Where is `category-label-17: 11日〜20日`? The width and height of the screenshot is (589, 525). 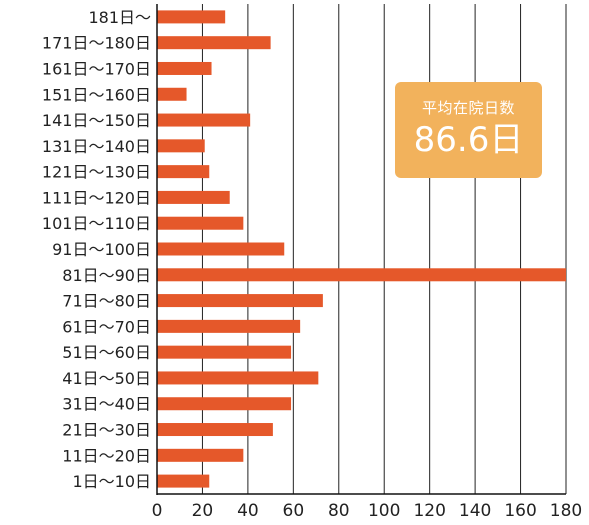
category-label-17: 11日〜20日 is located at coordinates (106, 455).